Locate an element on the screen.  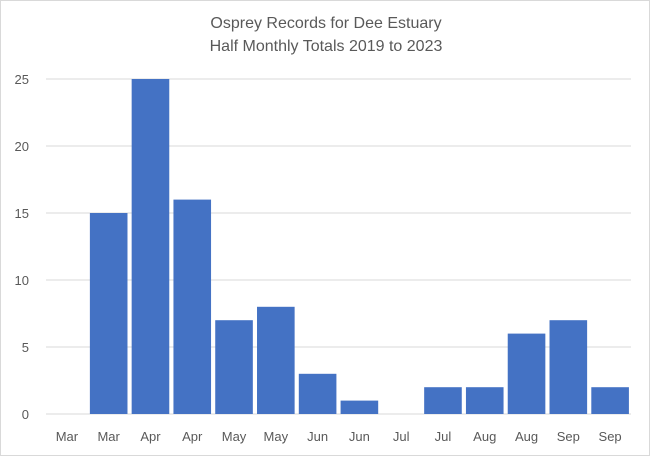
y-tick-label: 20 is located at coordinates (22, 146).